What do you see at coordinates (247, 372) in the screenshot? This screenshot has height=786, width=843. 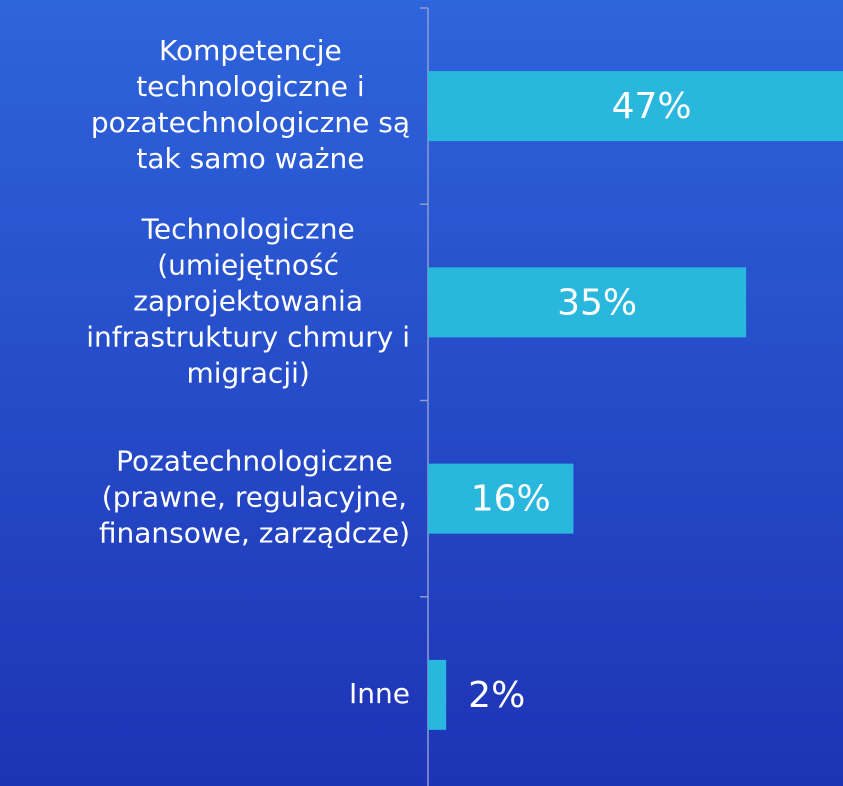 I see `category-label-line: migracji)` at bounding box center [247, 372].